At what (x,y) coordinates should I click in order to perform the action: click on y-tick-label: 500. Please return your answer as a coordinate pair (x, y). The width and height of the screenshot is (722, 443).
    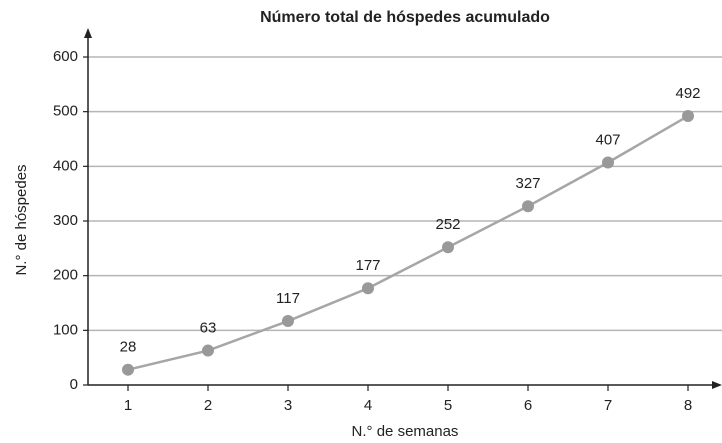
    Looking at the image, I should click on (65, 111).